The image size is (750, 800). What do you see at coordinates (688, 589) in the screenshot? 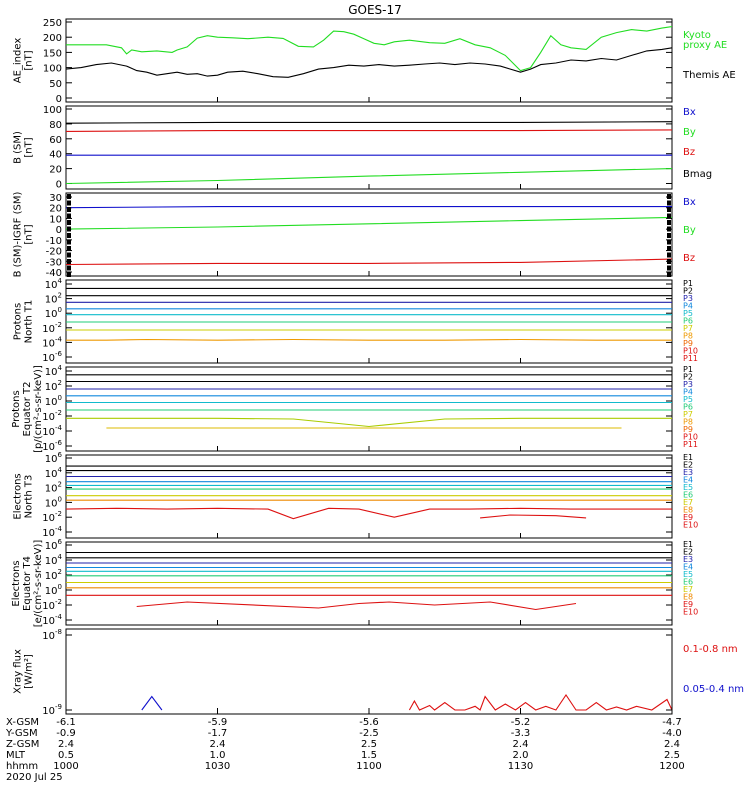
I see `legend-entry: E7` at bounding box center [688, 589].